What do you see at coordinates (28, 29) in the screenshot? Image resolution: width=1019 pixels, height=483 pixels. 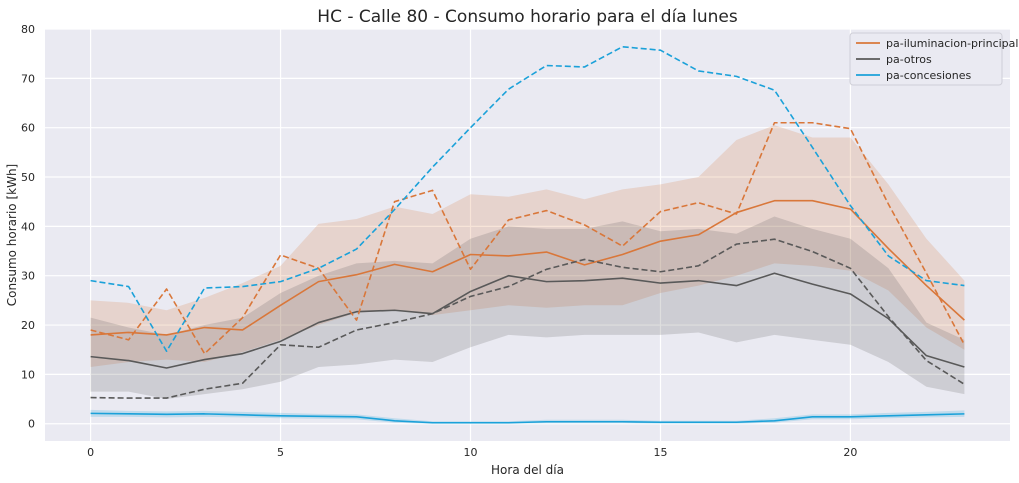 I see `y-tick-label: 80` at bounding box center [28, 29].